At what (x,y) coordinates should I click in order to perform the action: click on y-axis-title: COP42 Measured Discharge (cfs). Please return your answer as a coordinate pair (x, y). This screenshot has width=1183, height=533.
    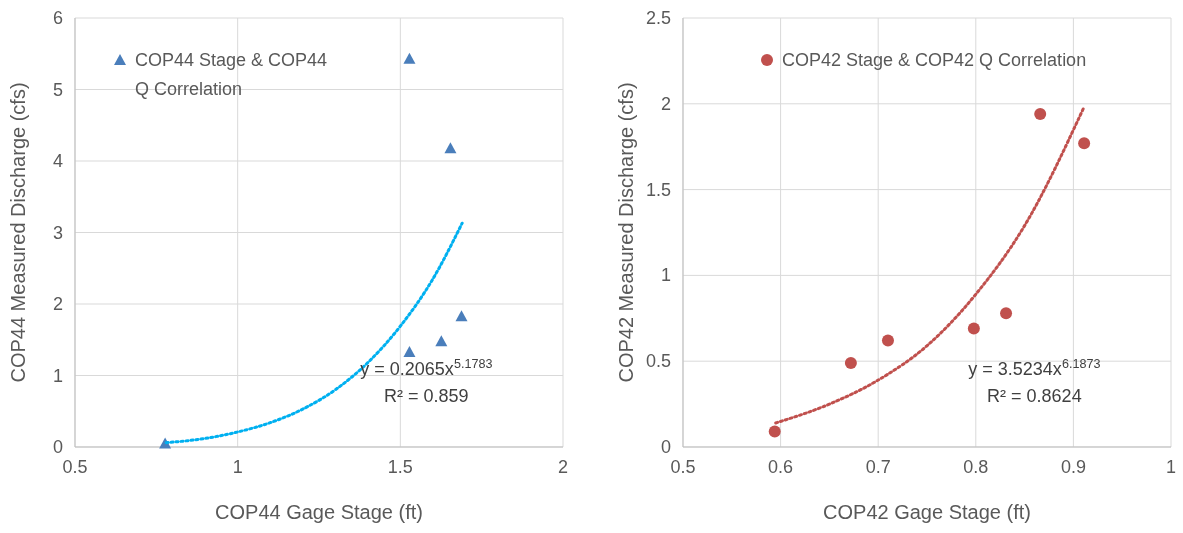
    Looking at the image, I should click on (626, 232).